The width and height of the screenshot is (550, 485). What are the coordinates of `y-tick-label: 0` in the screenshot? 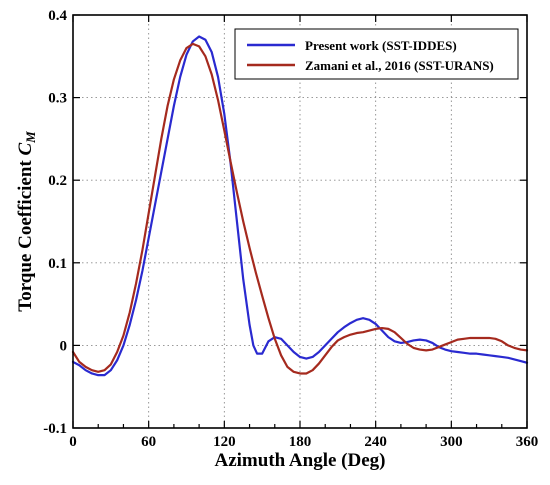 It's located at (64, 346).